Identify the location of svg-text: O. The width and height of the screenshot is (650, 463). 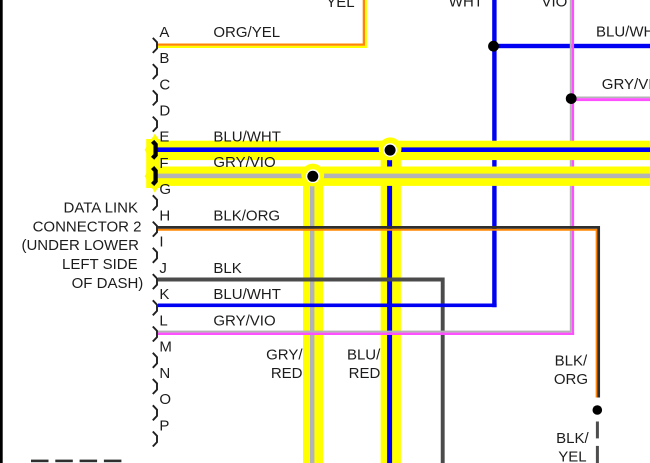
(165, 399).